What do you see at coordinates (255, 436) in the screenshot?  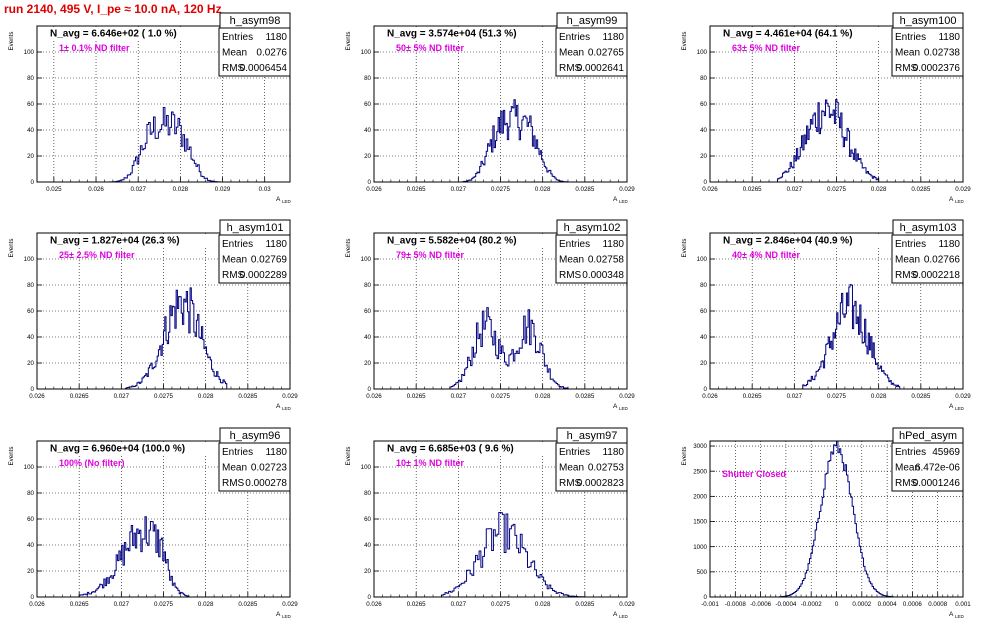 I see `stats-title: h_asym96` at bounding box center [255, 436].